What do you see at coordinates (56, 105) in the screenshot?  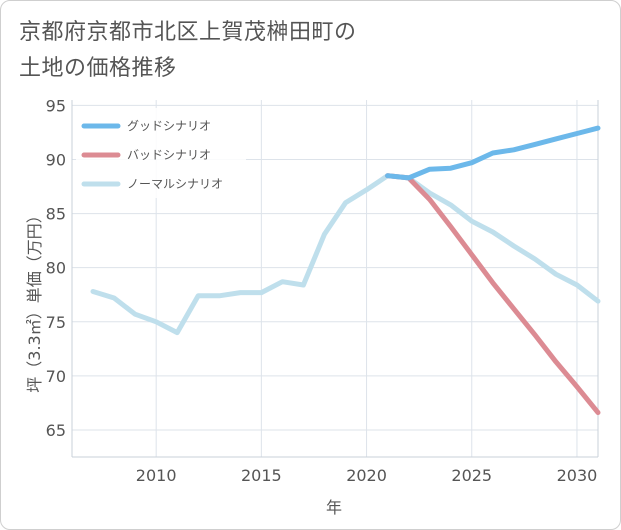 I see `y-tick-label: 95` at bounding box center [56, 105].